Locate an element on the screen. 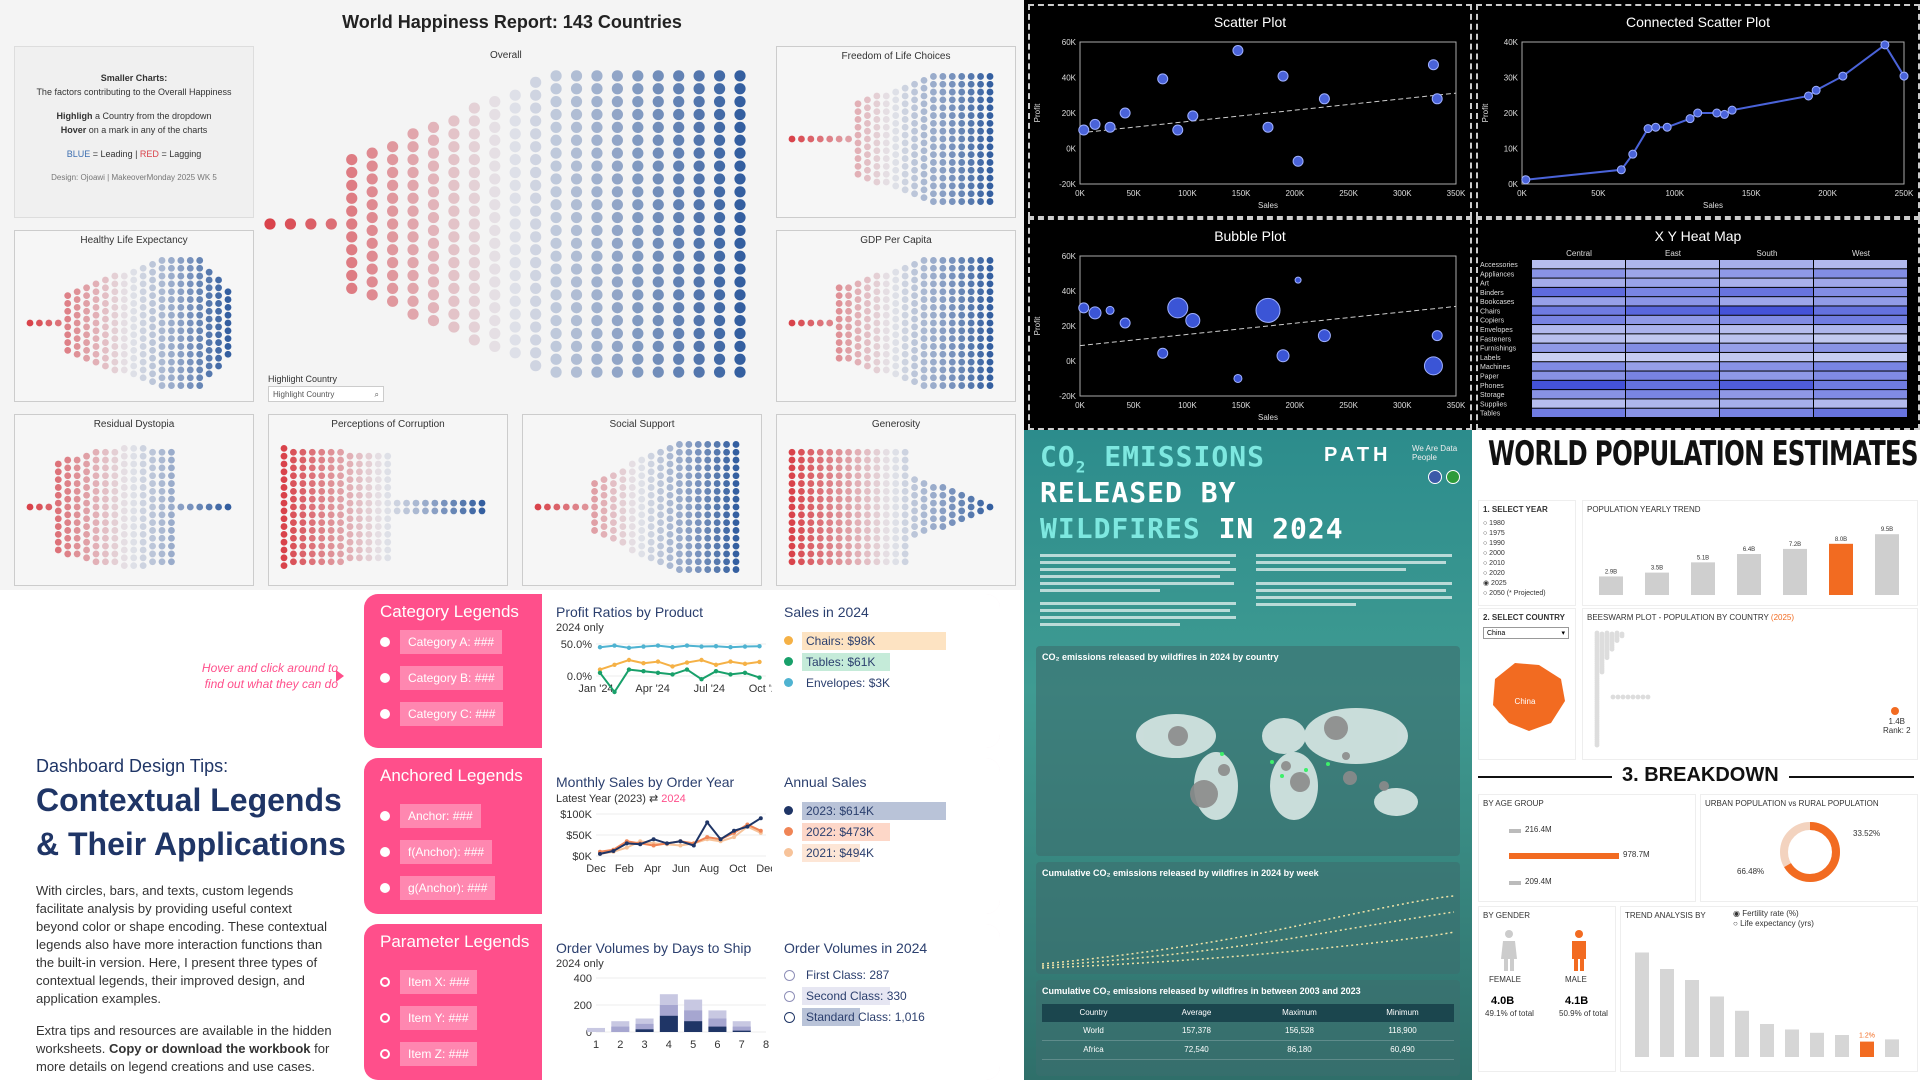 Image resolution: width=1920 pixels, height=1080 pixels. category-a-item: Category A: ### is located at coordinates (455, 642).